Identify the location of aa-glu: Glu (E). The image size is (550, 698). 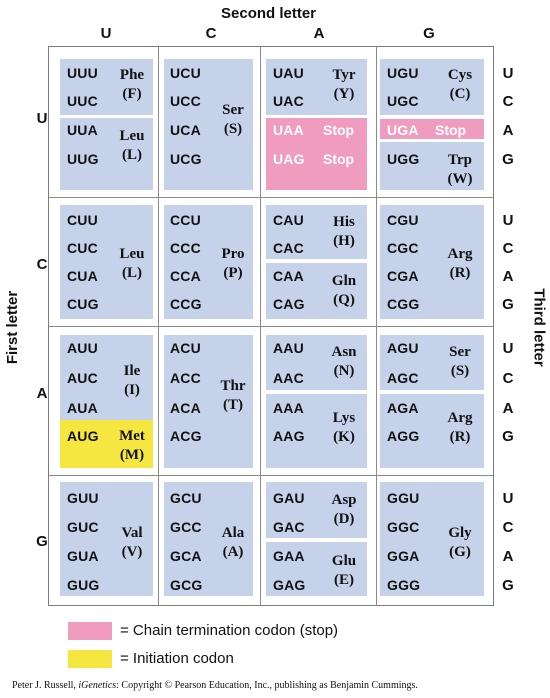
(344, 570).